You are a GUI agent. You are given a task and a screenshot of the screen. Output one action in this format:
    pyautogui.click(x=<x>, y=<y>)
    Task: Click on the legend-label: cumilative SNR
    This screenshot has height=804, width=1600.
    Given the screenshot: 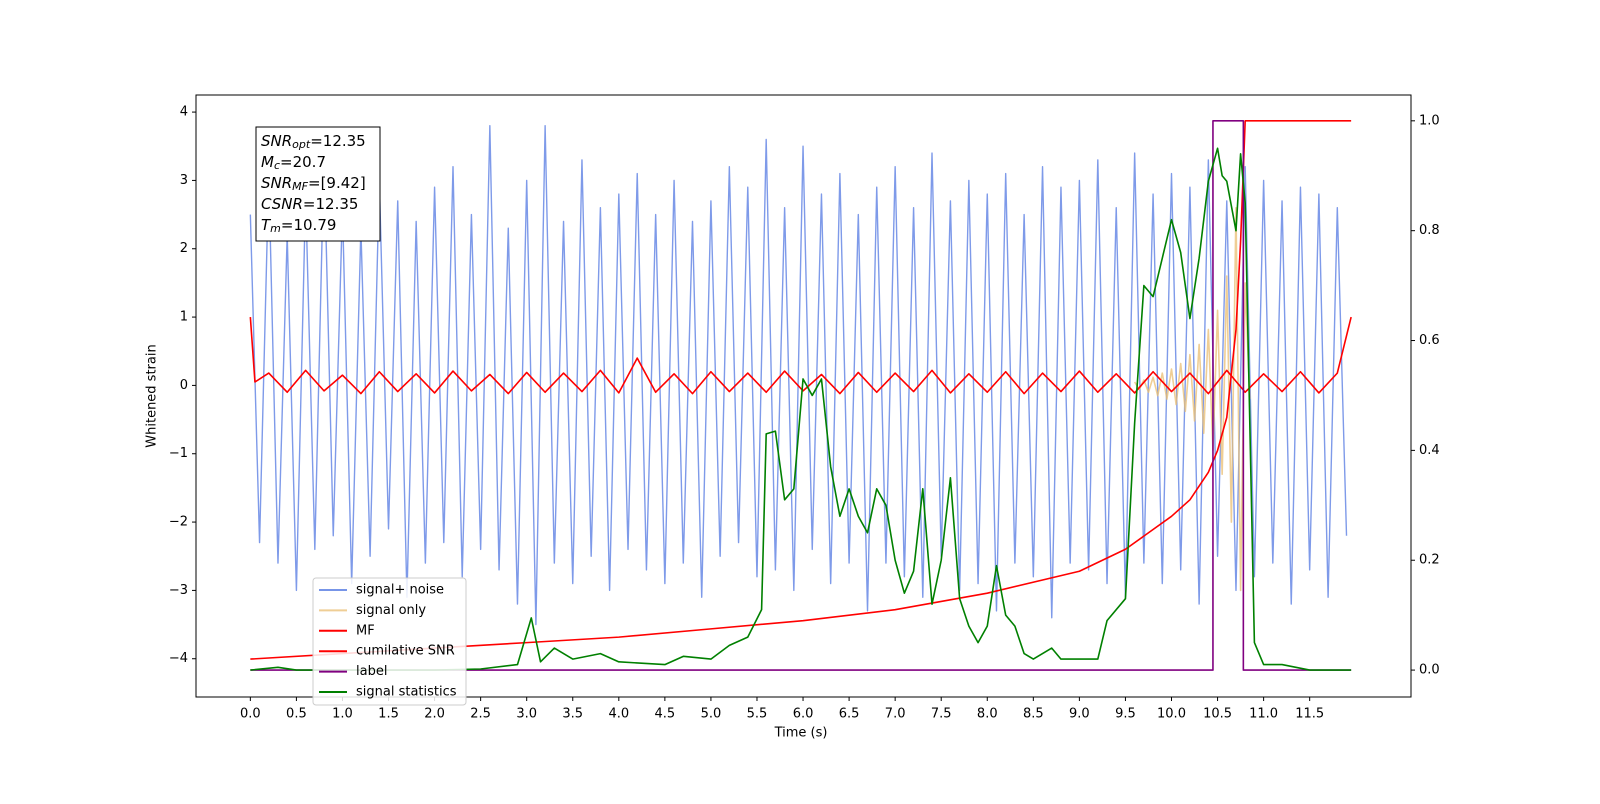 What is the action you would take?
    pyautogui.click(x=405, y=651)
    